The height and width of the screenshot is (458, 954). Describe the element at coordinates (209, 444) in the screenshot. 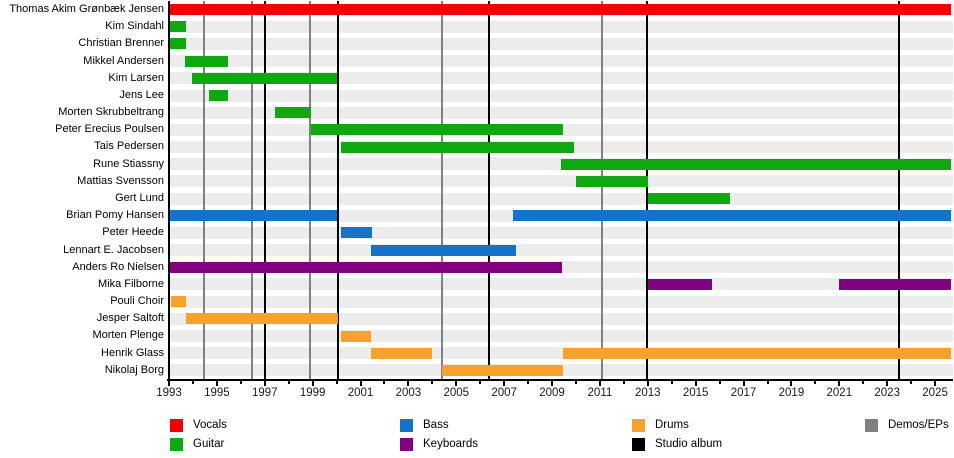

I see `legend-label: Guitar` at that location.